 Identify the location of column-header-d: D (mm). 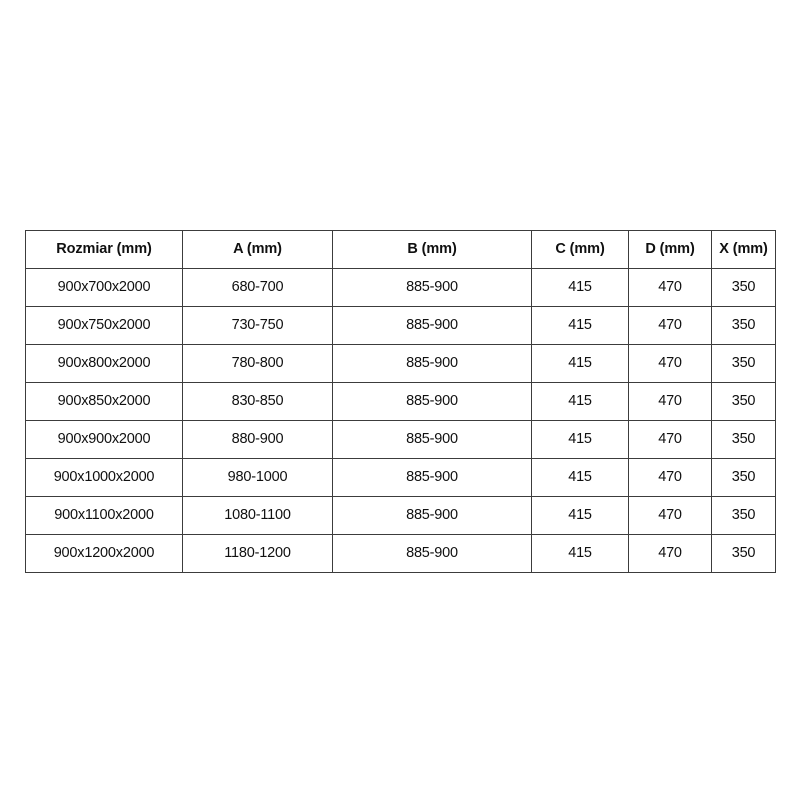
(670, 249).